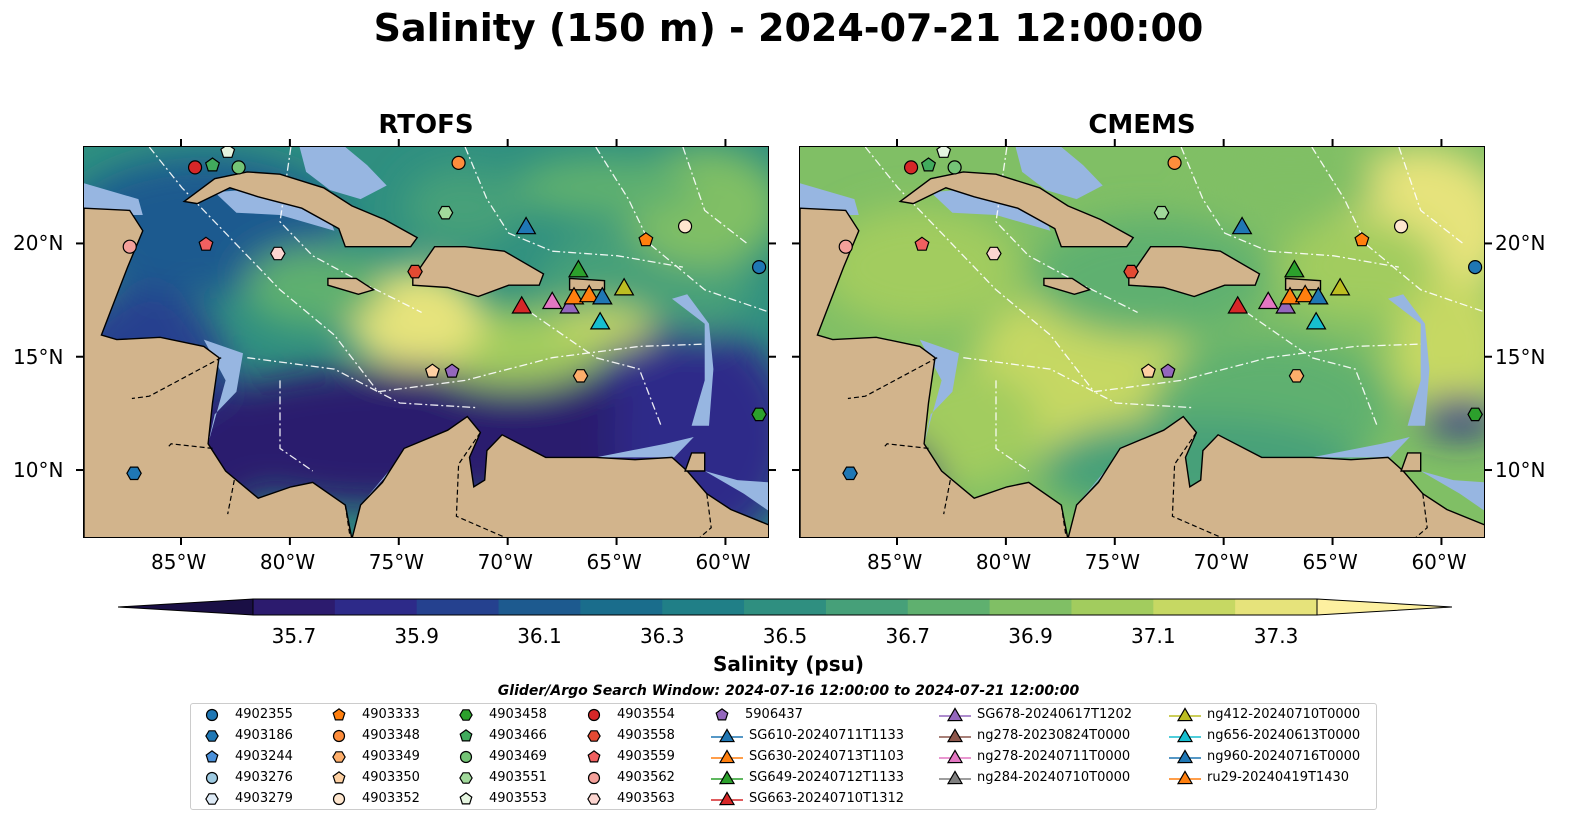 The height and width of the screenshot is (828, 1577). I want to click on legend-item-label: SG649-20240712T1133, so click(827, 777).